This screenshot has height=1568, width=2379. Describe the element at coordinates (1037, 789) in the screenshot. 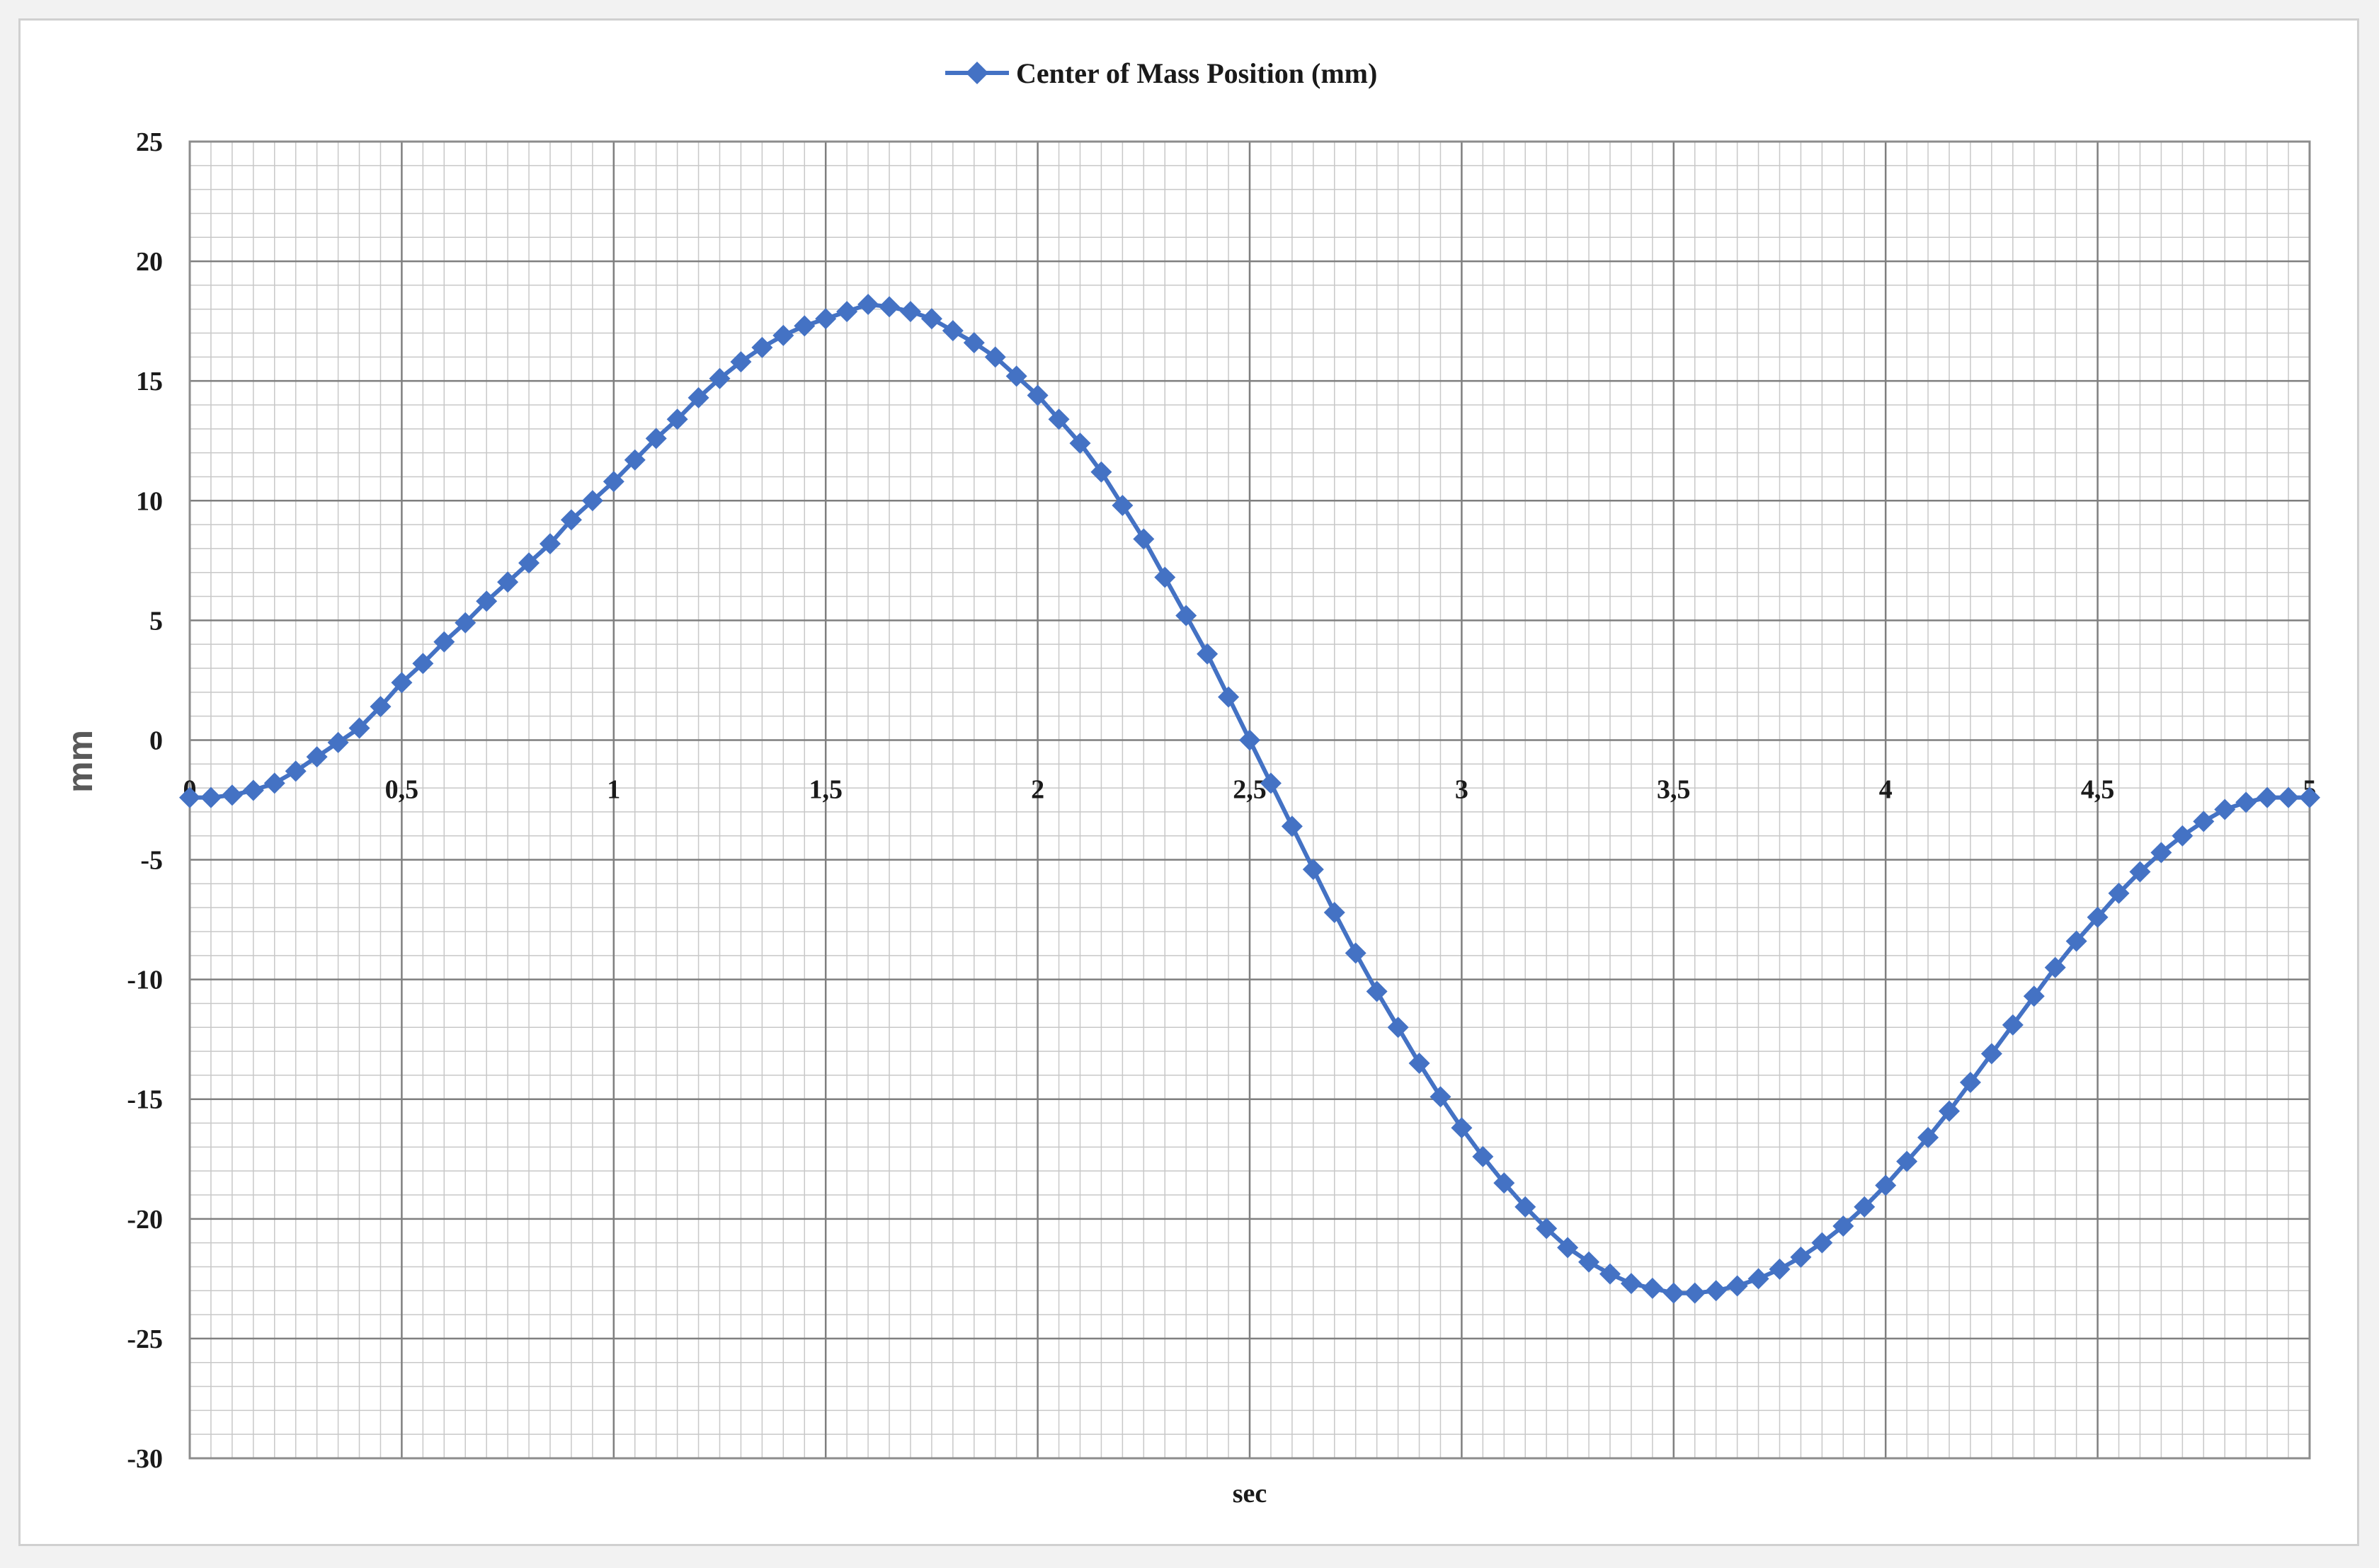

I see `x-tick-label: 2` at that location.